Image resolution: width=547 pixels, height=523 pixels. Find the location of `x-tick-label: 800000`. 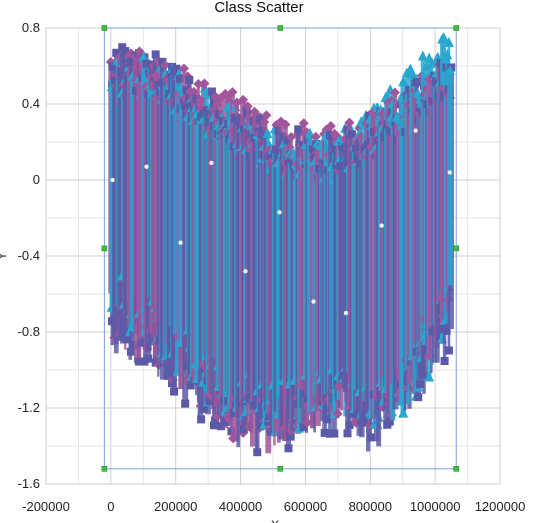

x-tick-label: 800000 is located at coordinates (370, 506).